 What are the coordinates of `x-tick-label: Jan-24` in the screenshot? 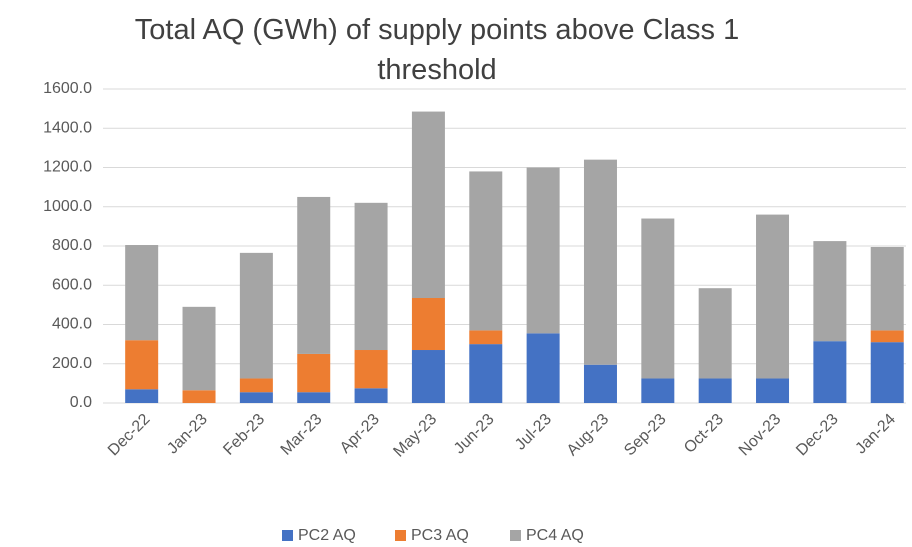 It's located at (875, 434).